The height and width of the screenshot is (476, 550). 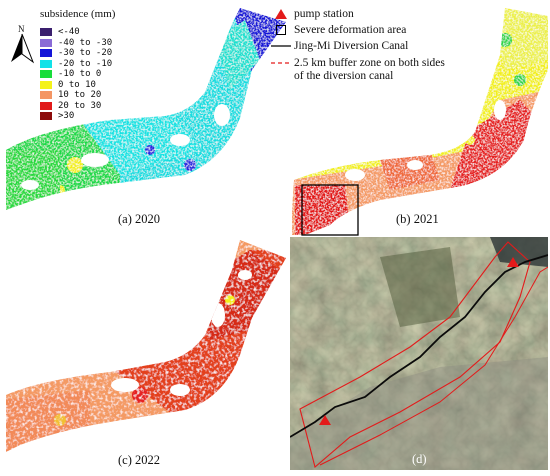 I want to click on north-label: N, so click(x=21, y=29).